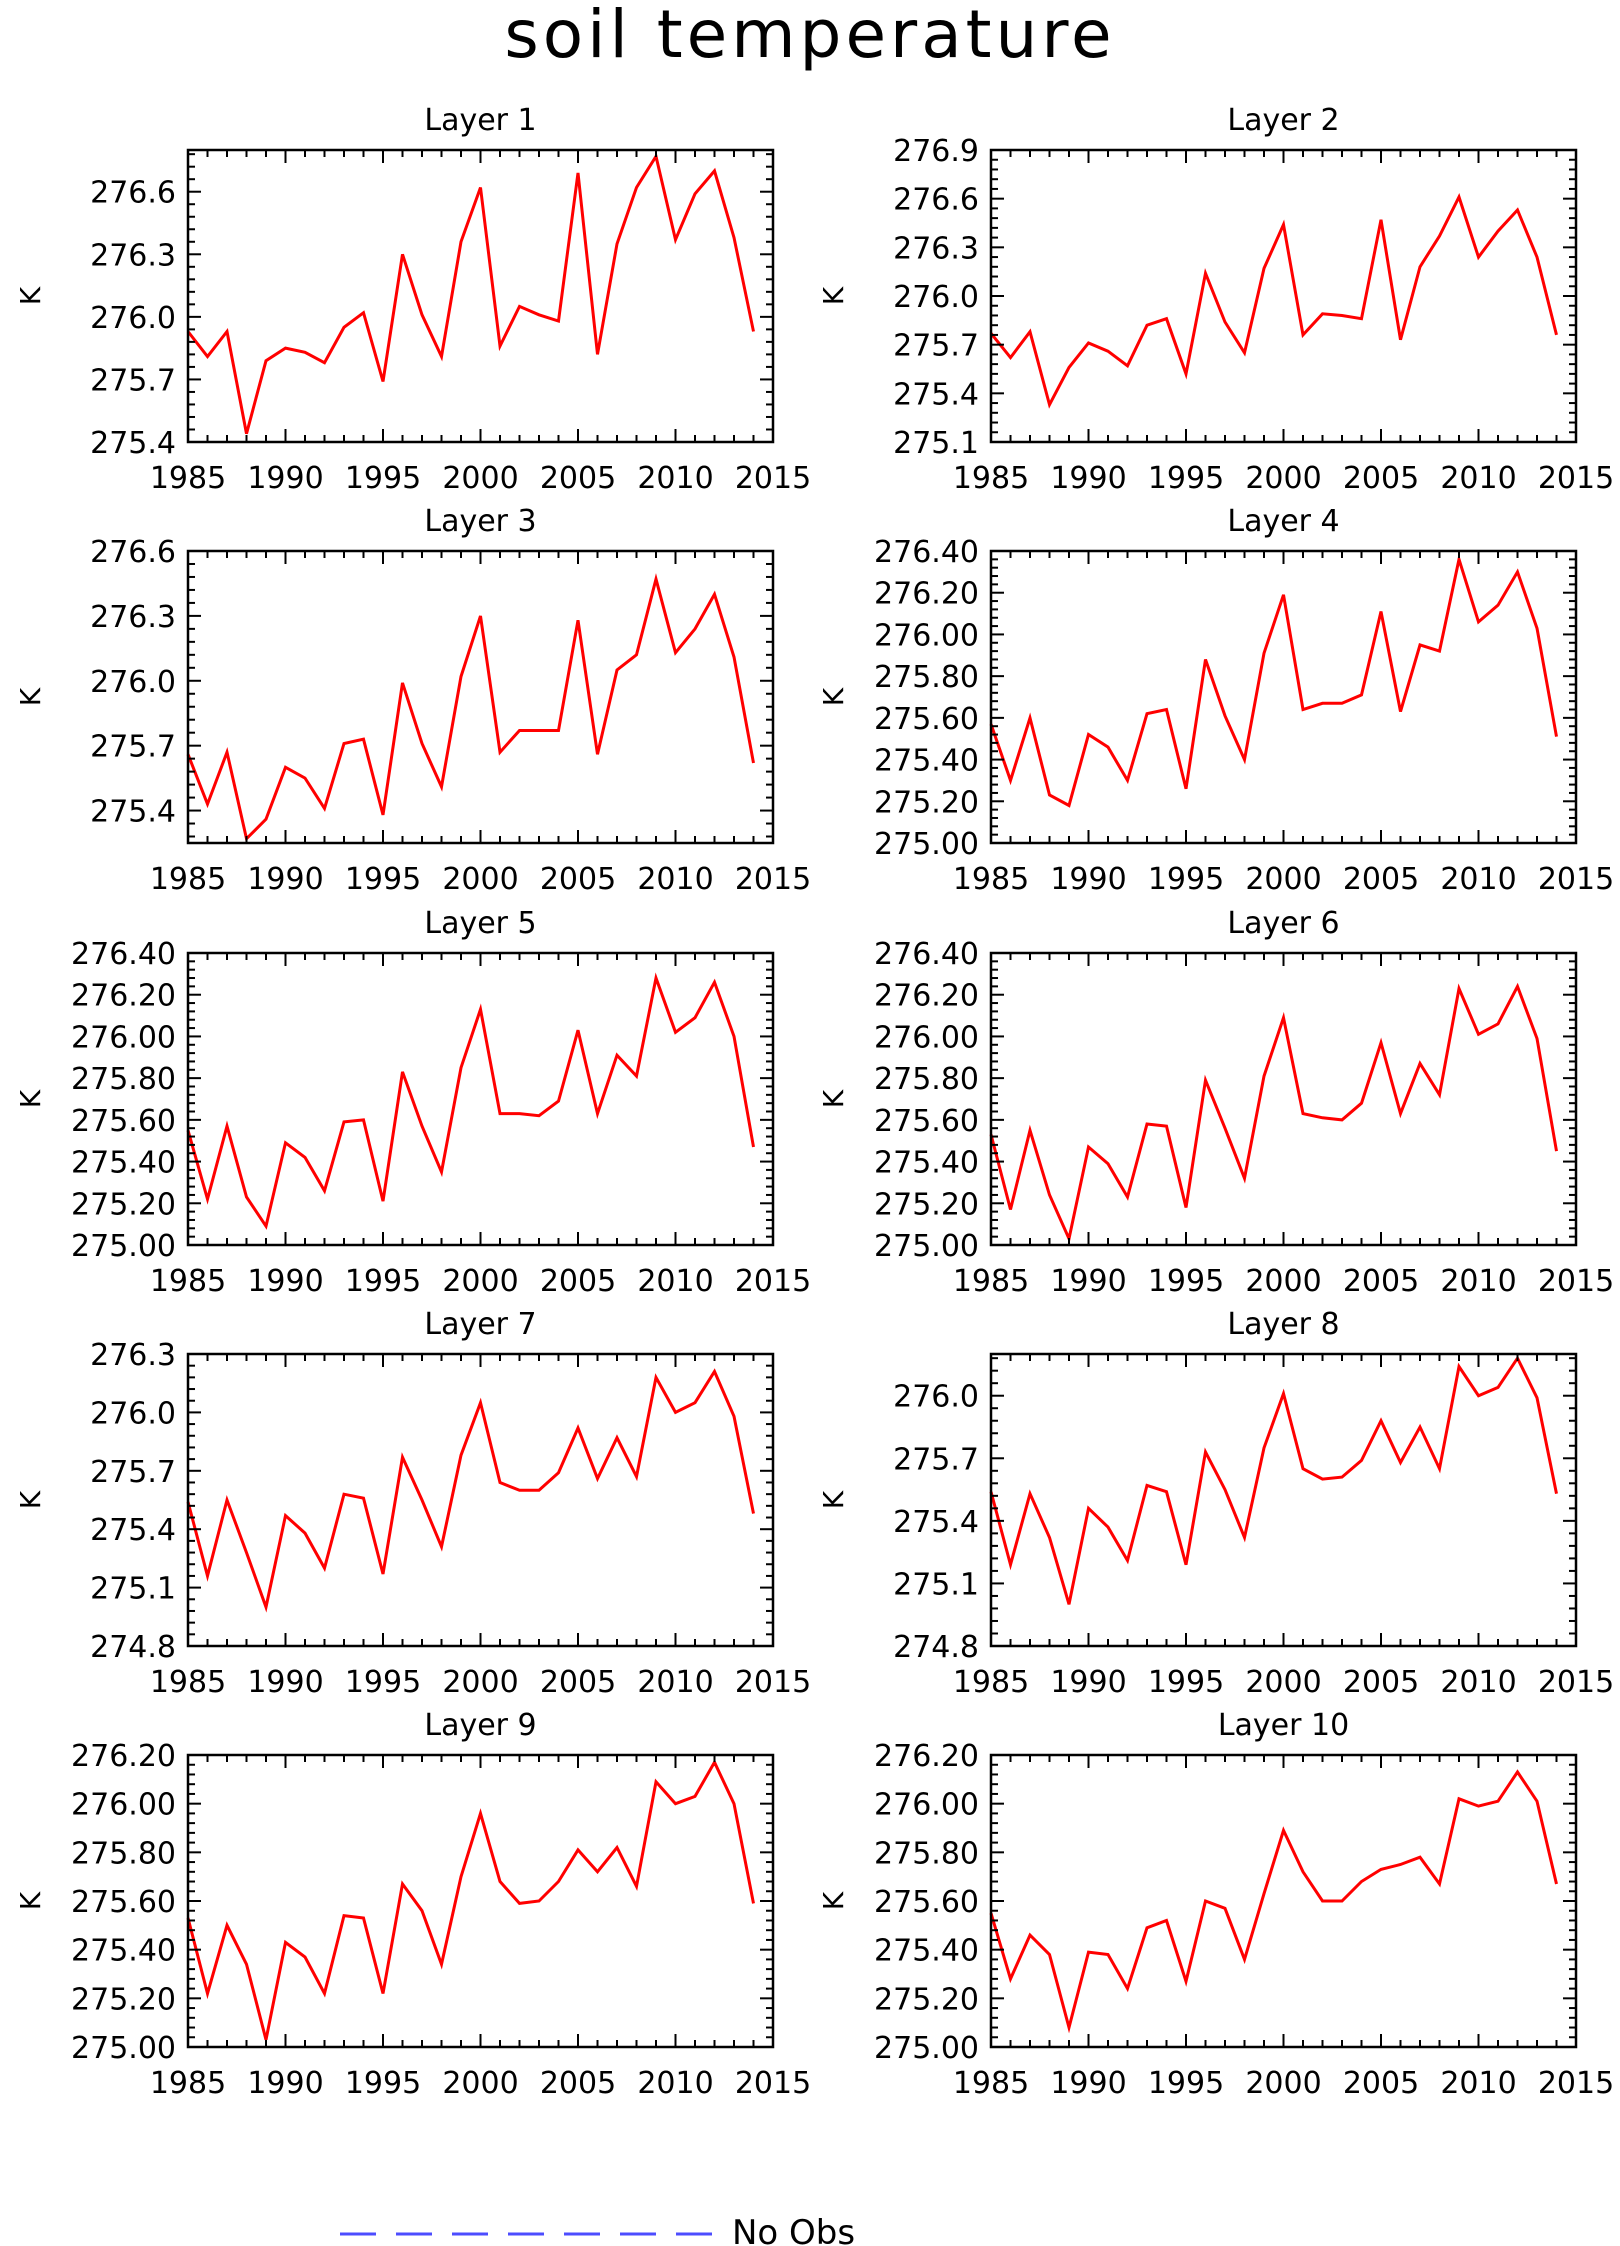  What do you see at coordinates (926, 552) in the screenshot?
I see `y-tick-label: 276.40` at bounding box center [926, 552].